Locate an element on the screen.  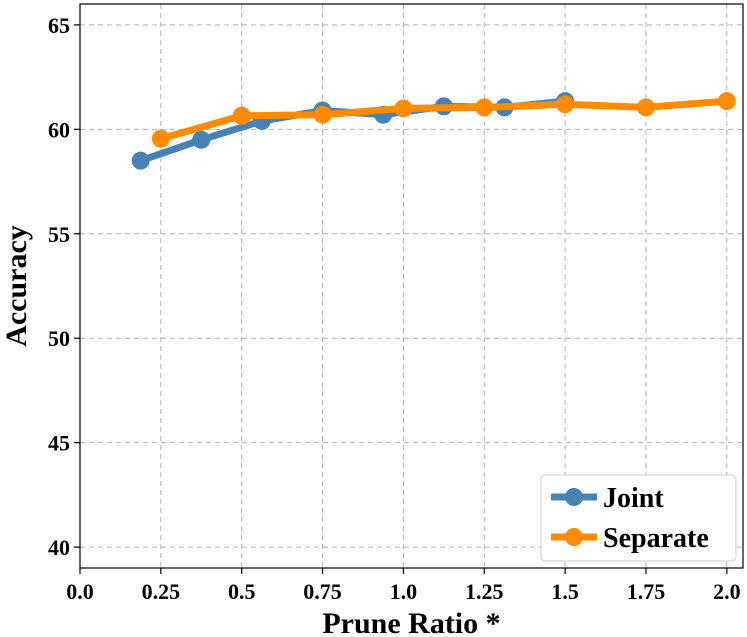
x-axis-title: Prune Ratio * is located at coordinates (411, 622).